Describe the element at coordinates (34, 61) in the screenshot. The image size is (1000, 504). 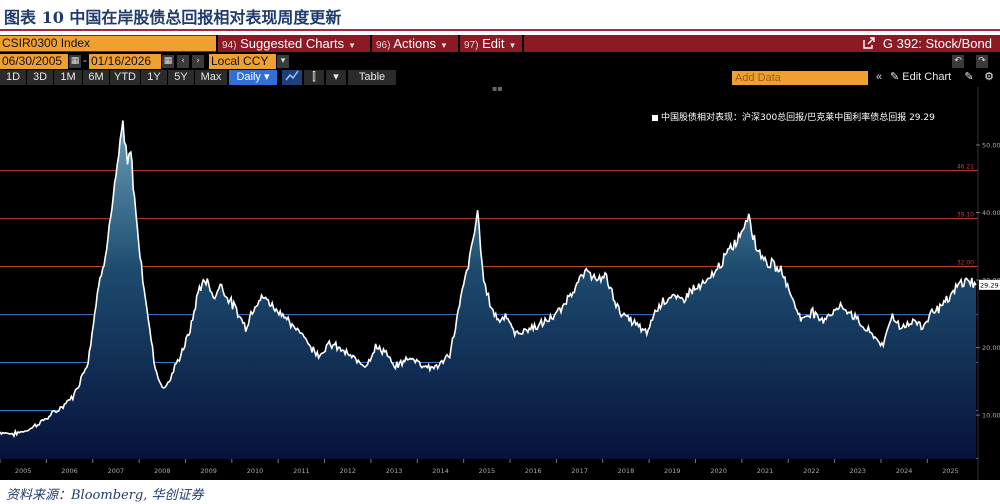
I see `start-date-field: 06/30/2005` at that location.